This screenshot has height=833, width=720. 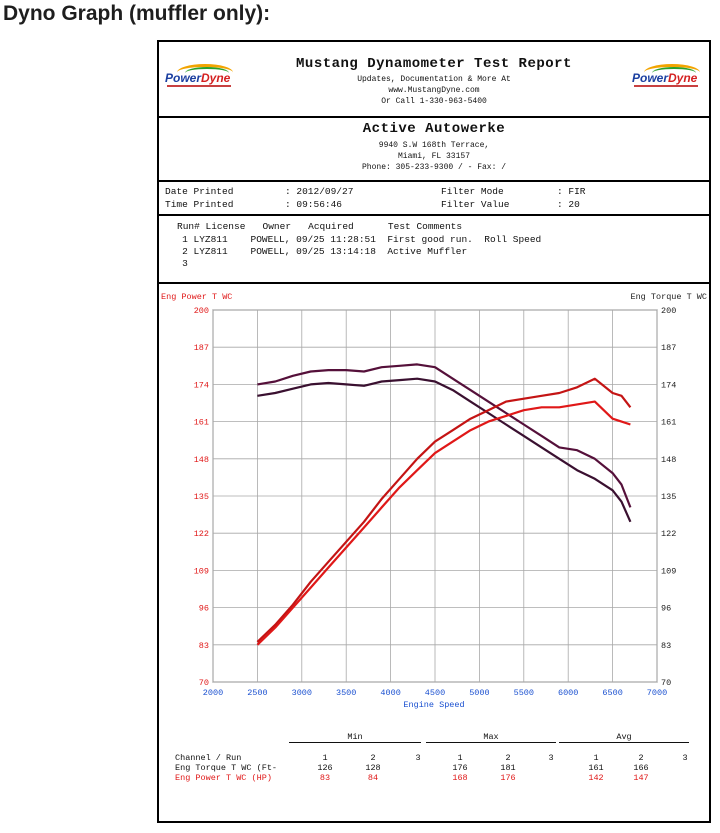 What do you see at coordinates (373, 768) in the screenshot?
I see `stats-cell: 128` at bounding box center [373, 768].